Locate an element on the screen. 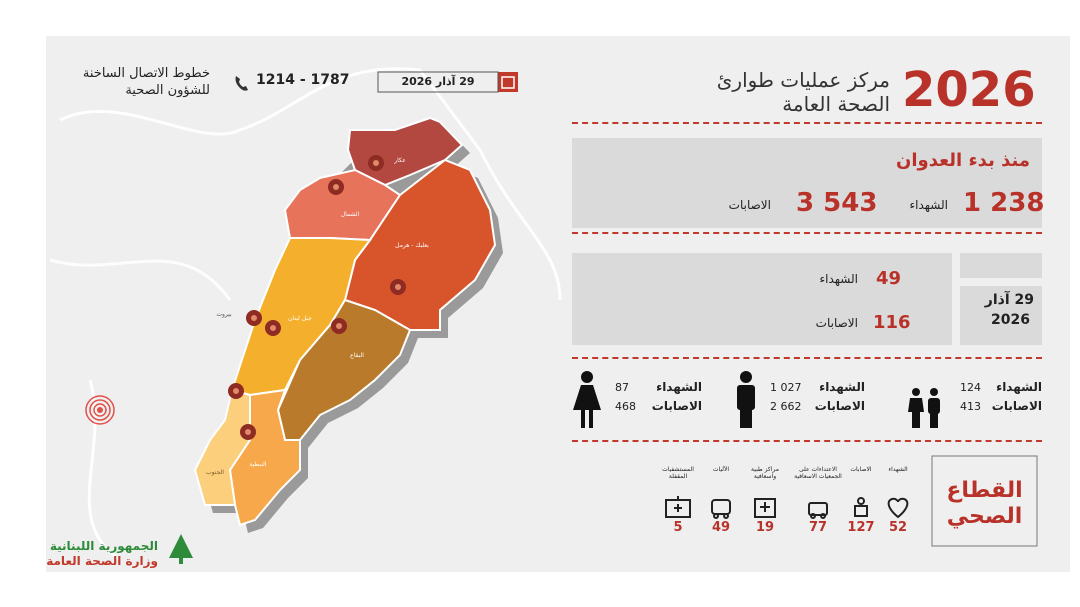  demo-injured: 468 is located at coordinates (625, 406).